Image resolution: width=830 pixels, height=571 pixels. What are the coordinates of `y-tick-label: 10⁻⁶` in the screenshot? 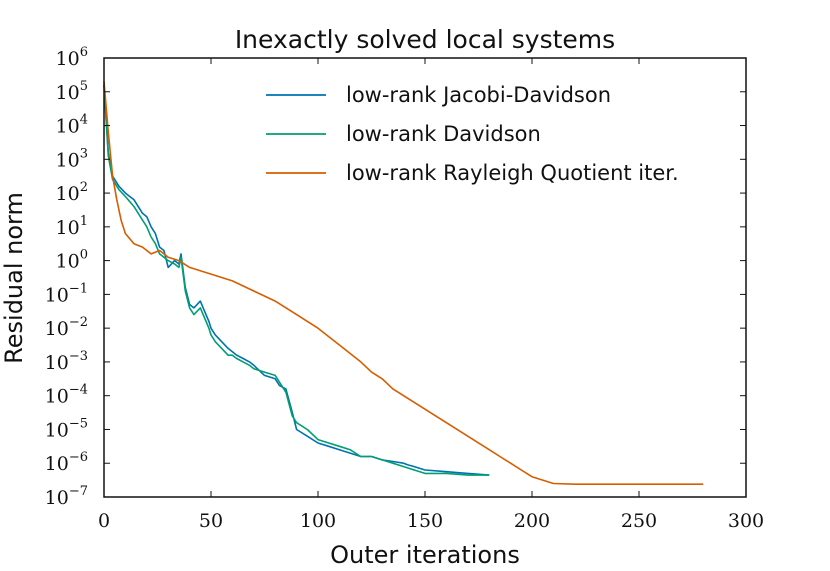 It's located at (66, 462).